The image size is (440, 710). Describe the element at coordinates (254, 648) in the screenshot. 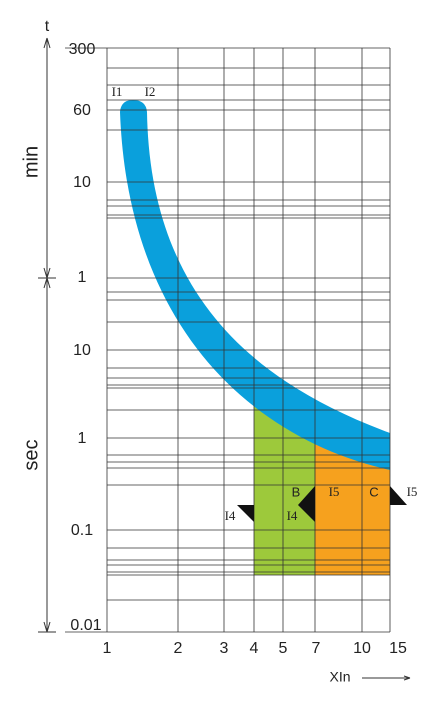

I see `x-tick-label: 4` at that location.